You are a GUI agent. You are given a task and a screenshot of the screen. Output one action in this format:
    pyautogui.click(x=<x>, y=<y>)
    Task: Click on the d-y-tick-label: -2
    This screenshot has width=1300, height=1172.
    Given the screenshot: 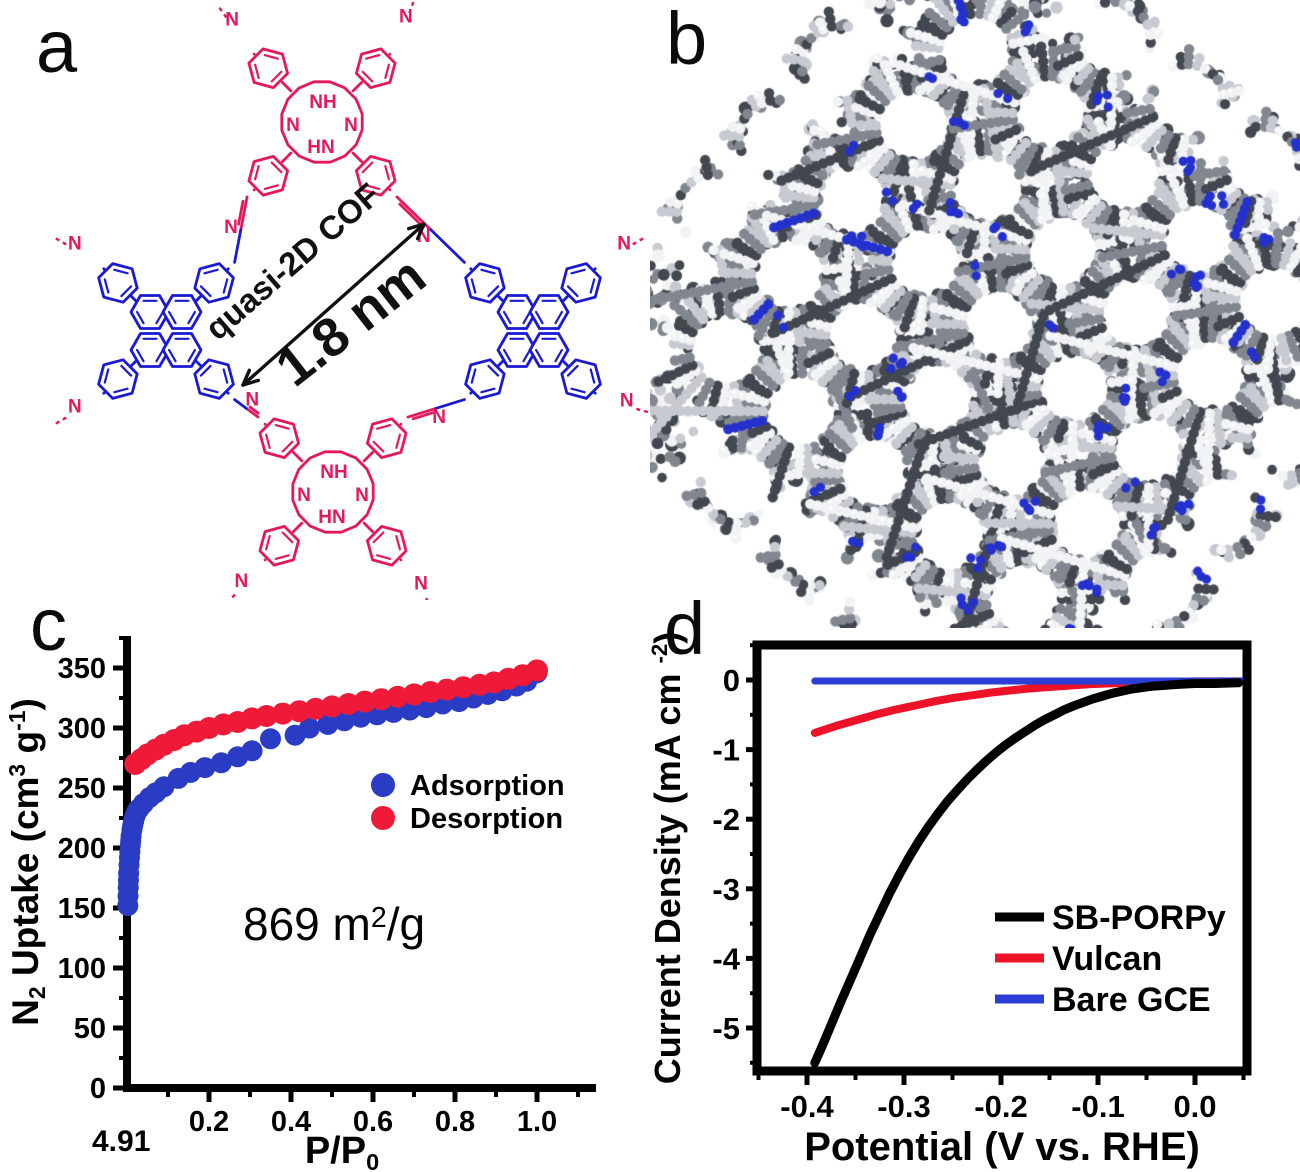 What is the action you would take?
    pyautogui.click(x=726, y=819)
    